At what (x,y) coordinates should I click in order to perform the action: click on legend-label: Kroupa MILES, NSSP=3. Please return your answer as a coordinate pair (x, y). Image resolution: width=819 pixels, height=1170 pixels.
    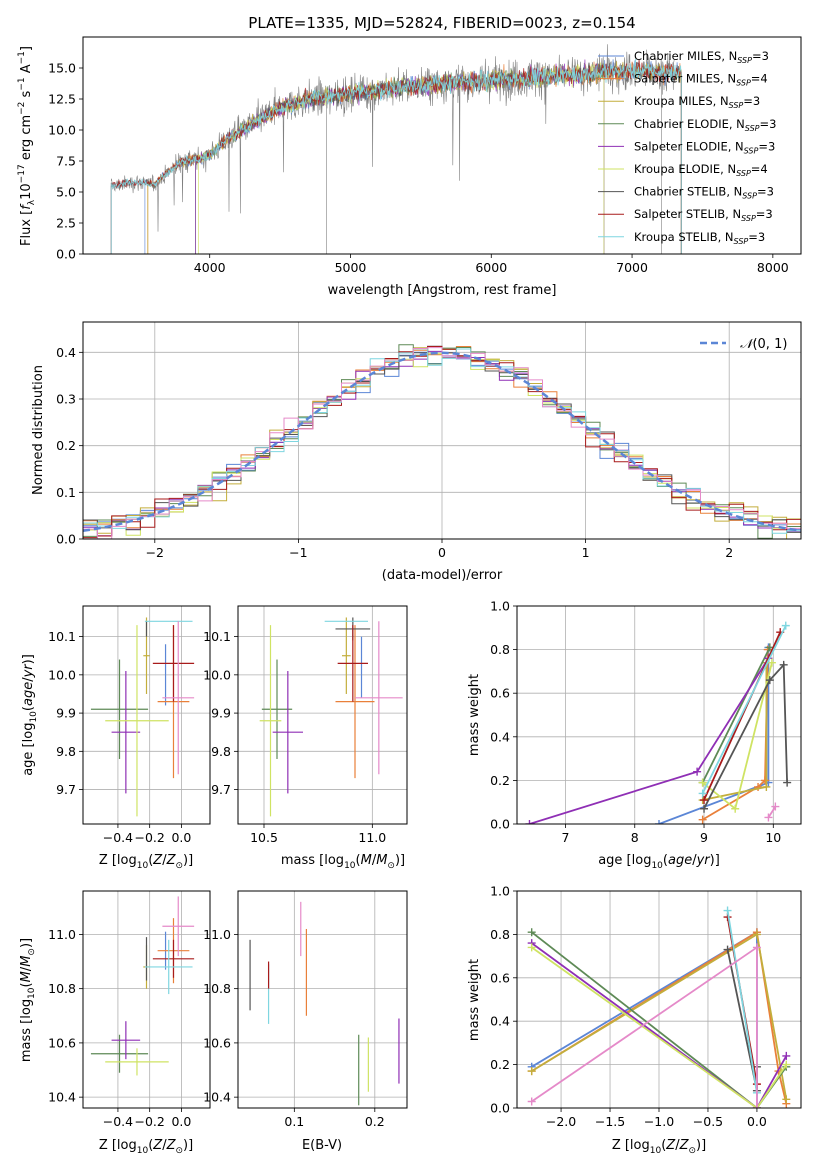
    Looking at the image, I should click on (697, 102).